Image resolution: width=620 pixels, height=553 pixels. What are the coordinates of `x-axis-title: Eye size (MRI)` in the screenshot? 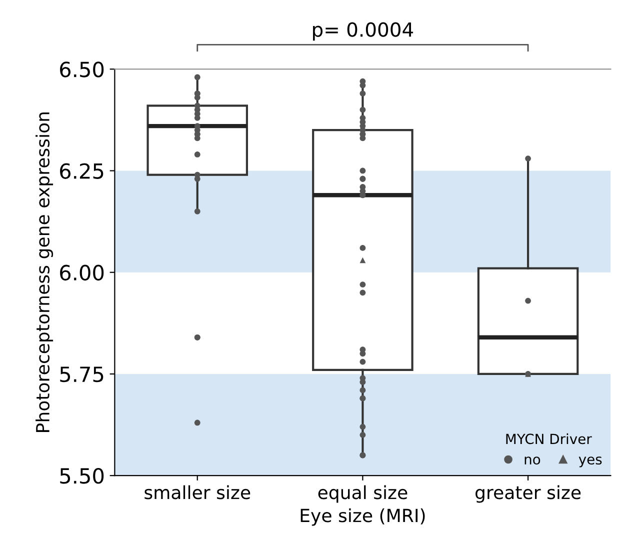 It's located at (362, 517).